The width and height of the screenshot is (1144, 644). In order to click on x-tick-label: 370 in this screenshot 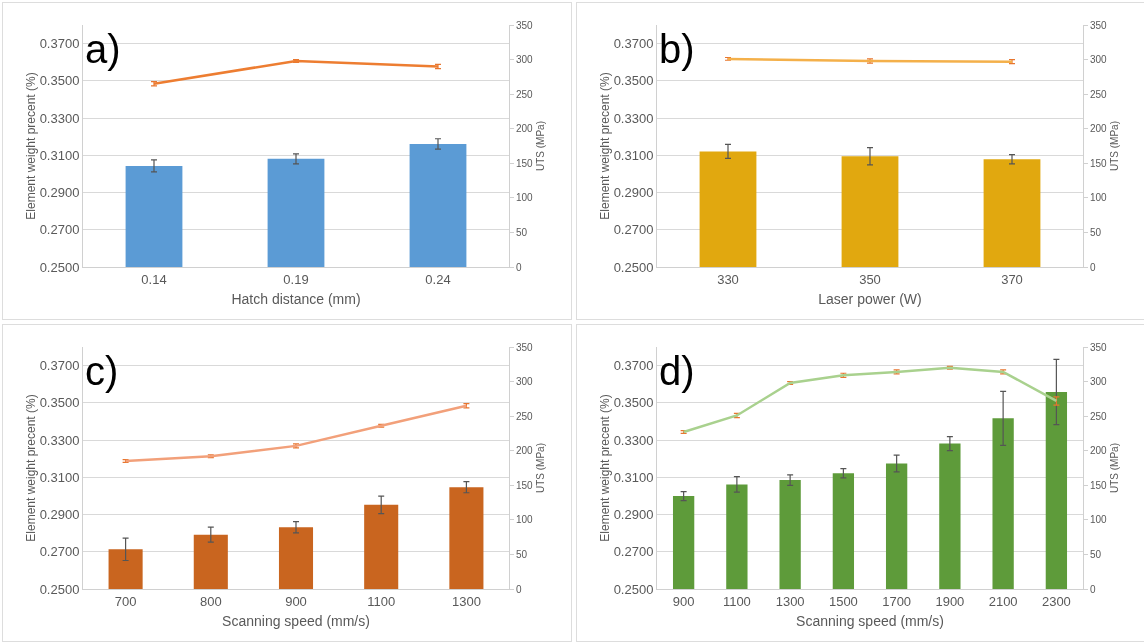, I will do `click(1012, 279)`.